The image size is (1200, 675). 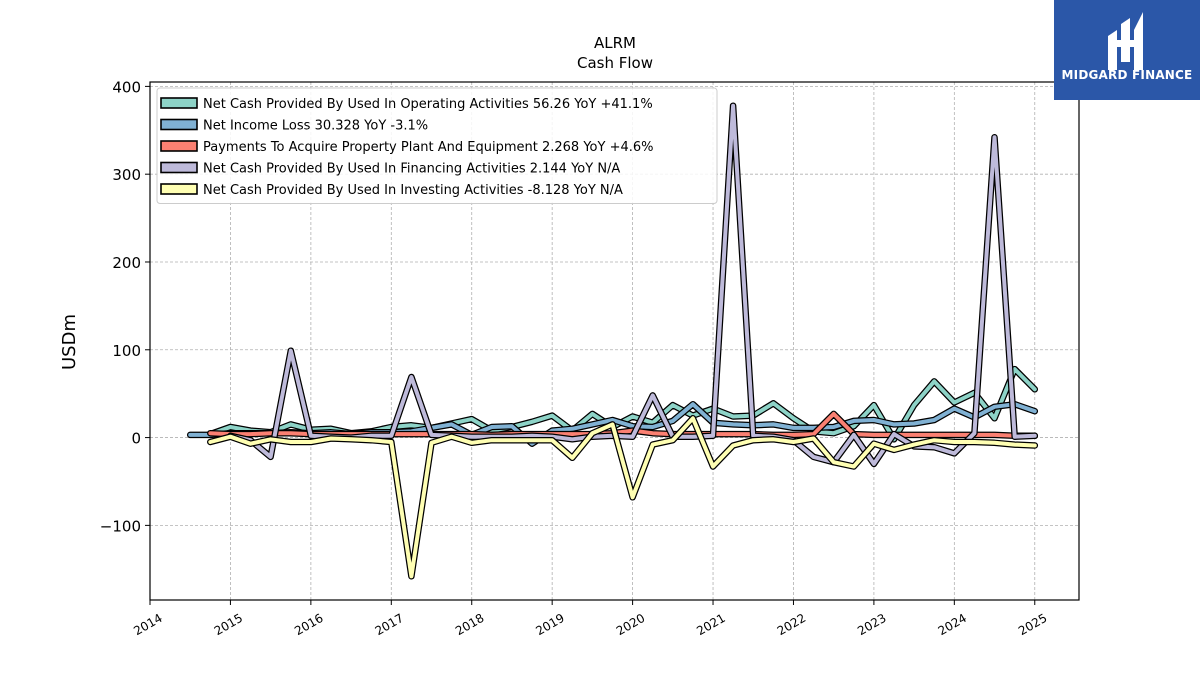 I want to click on brand-mark-icon, so click(x=1125, y=41).